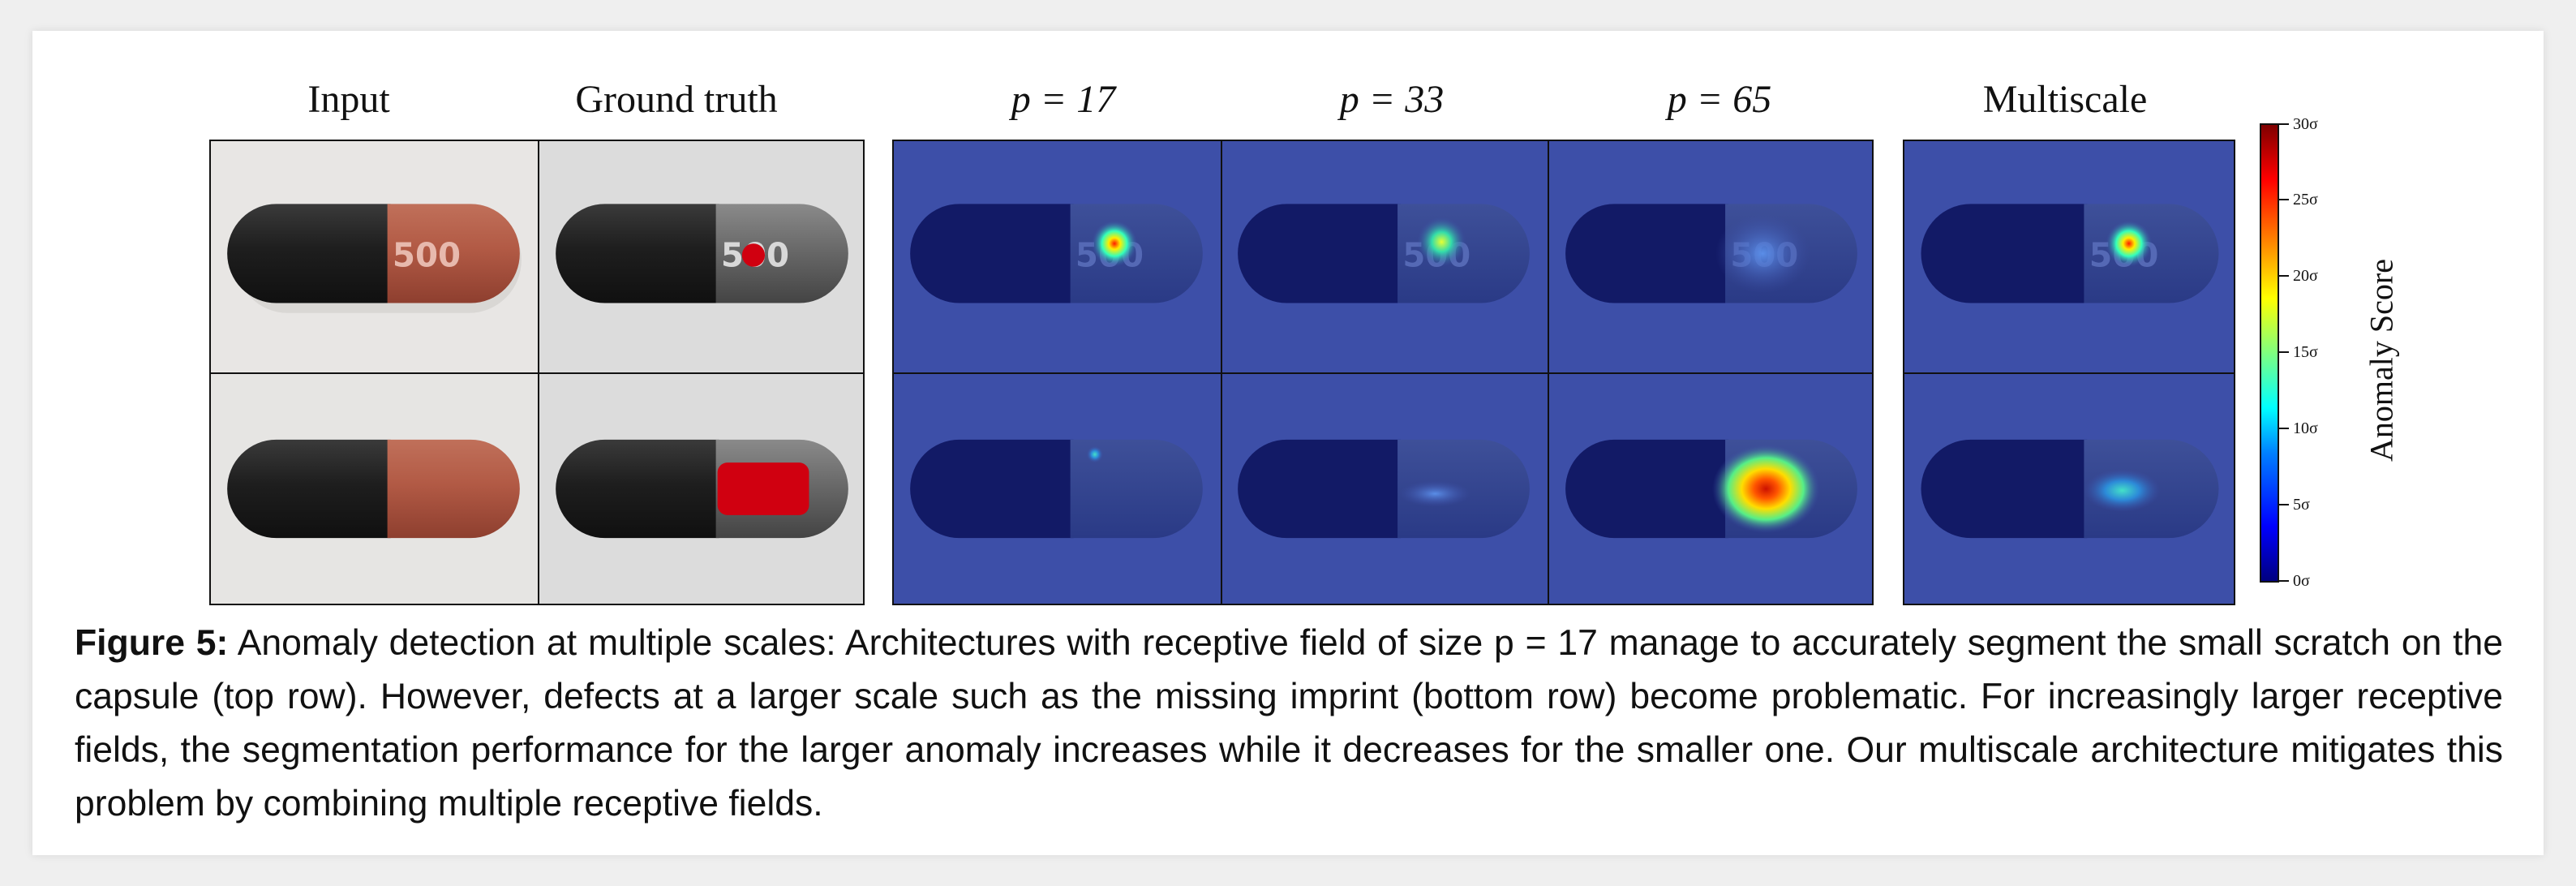  I want to click on column-title-ground-truth: Ground truth, so click(676, 100).